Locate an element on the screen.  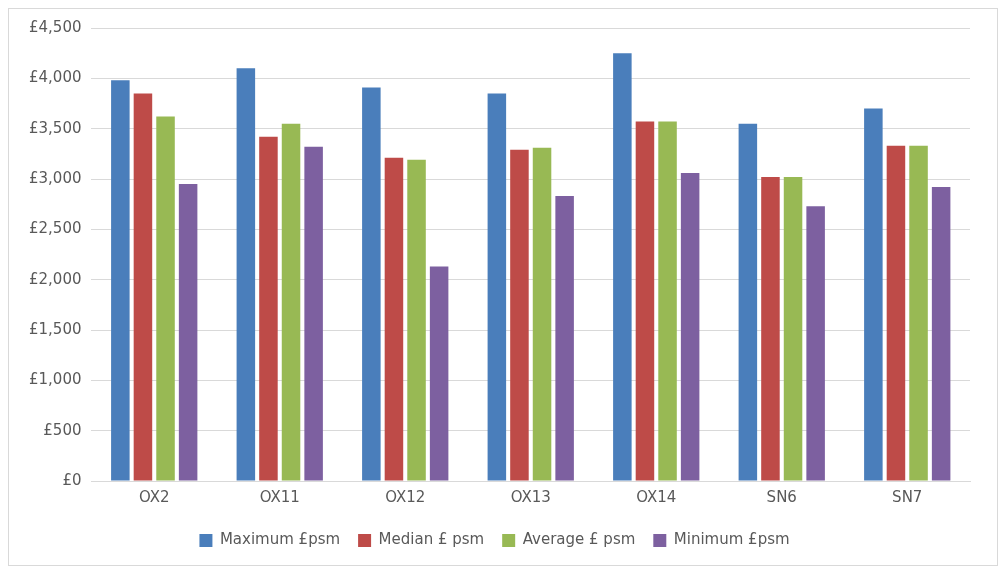
x-tick-label: OX14 is located at coordinates (656, 496).